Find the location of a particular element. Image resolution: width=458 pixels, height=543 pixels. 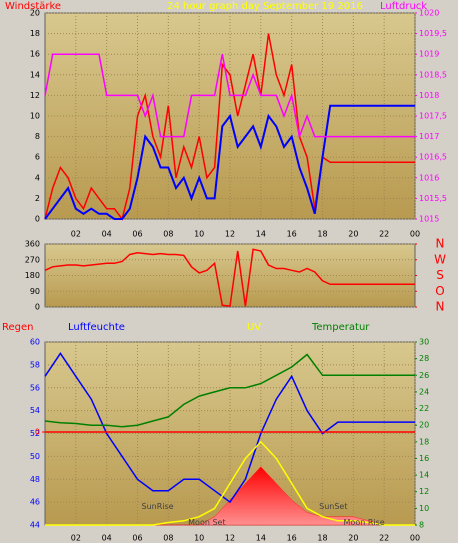

series-label: Temperatur is located at coordinates (340, 327).